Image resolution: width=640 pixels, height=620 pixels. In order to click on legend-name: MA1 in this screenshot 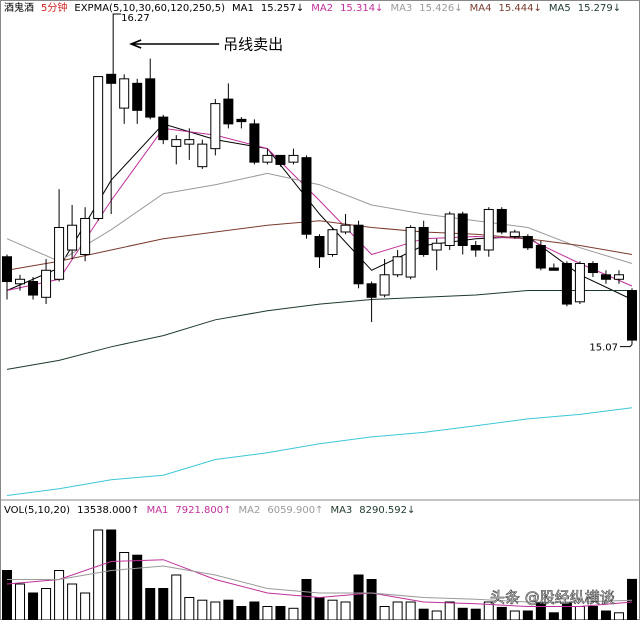, I will do `click(158, 510)`.